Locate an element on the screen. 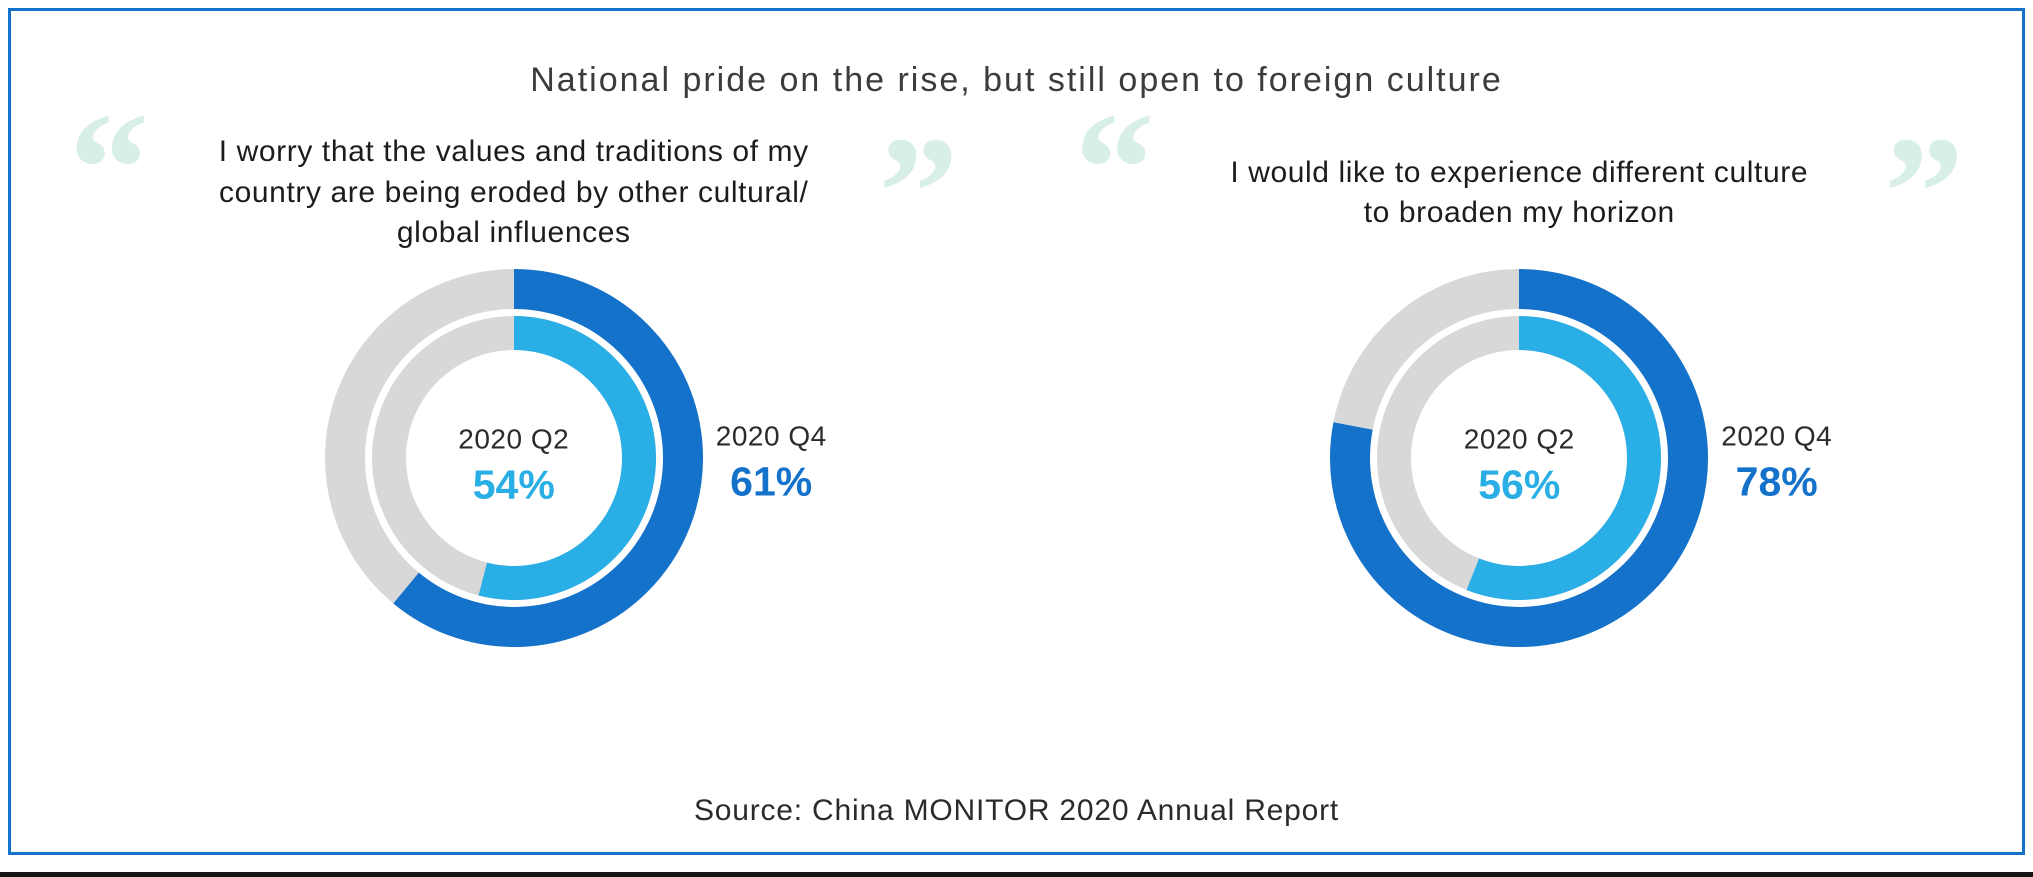 The image size is (2033, 877). q4-label: 2020 Q4 78% is located at coordinates (1776, 463).